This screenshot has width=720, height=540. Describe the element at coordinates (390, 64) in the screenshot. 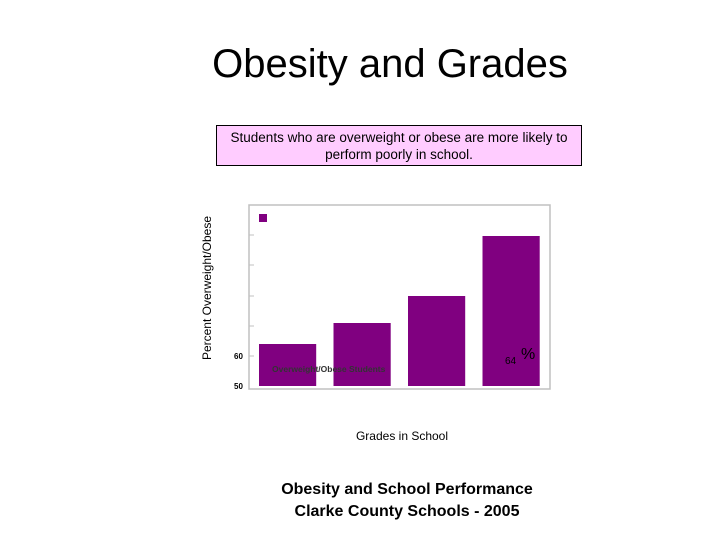

I see `page-title: Obesity and Grades` at that location.